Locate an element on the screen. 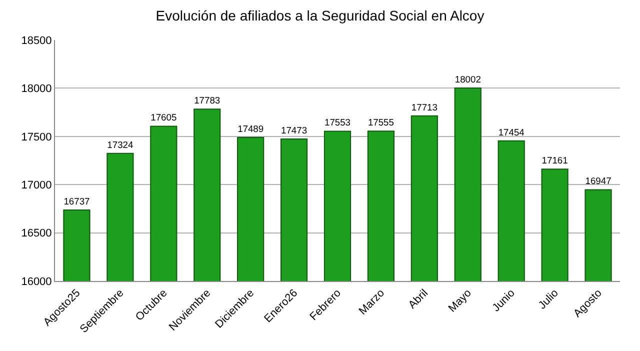  chart-title: Evolución de afiliados a la Seguridad Social en Alcoy is located at coordinates (320, 15).